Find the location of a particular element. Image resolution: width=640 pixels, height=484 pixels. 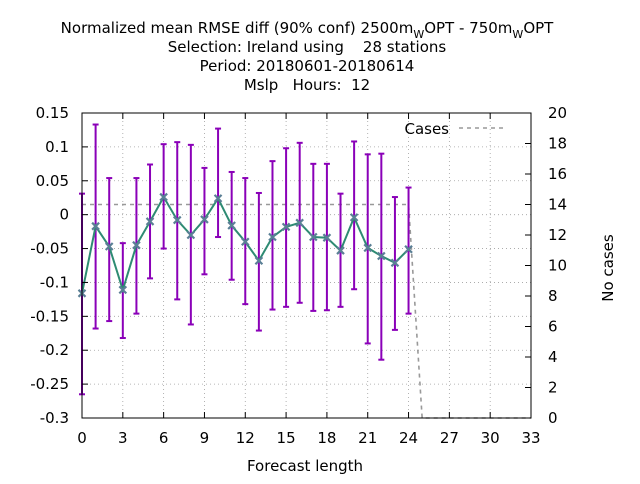

chart-title-line-3: Period: 20180601-20180614 is located at coordinates (307, 66).